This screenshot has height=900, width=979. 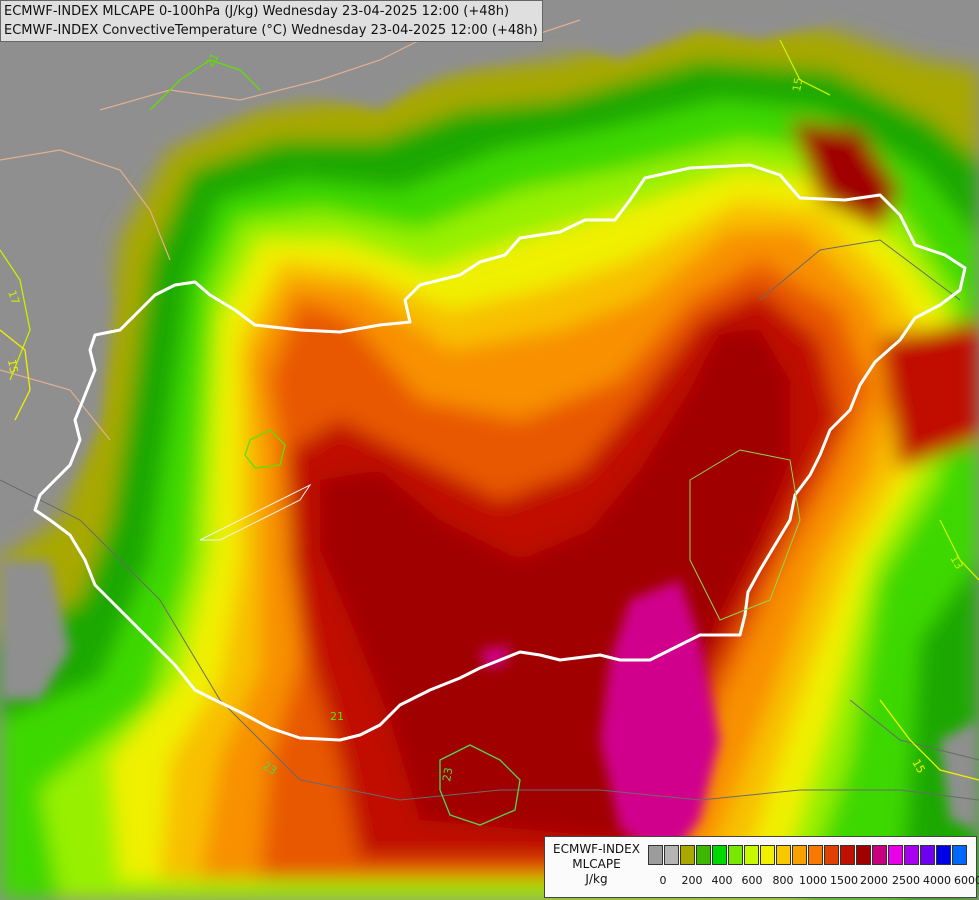 What do you see at coordinates (15, 375) in the screenshot?
I see `contour-line-15-left` at bounding box center [15, 375].